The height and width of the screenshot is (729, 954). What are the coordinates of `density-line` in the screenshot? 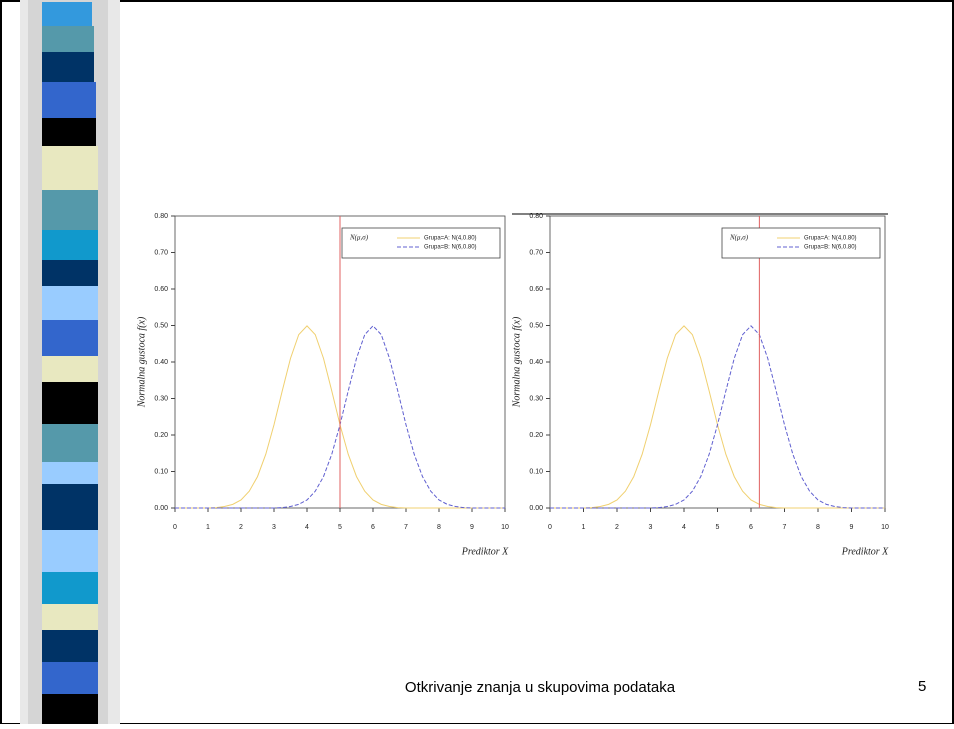 It's located at (717, 417).